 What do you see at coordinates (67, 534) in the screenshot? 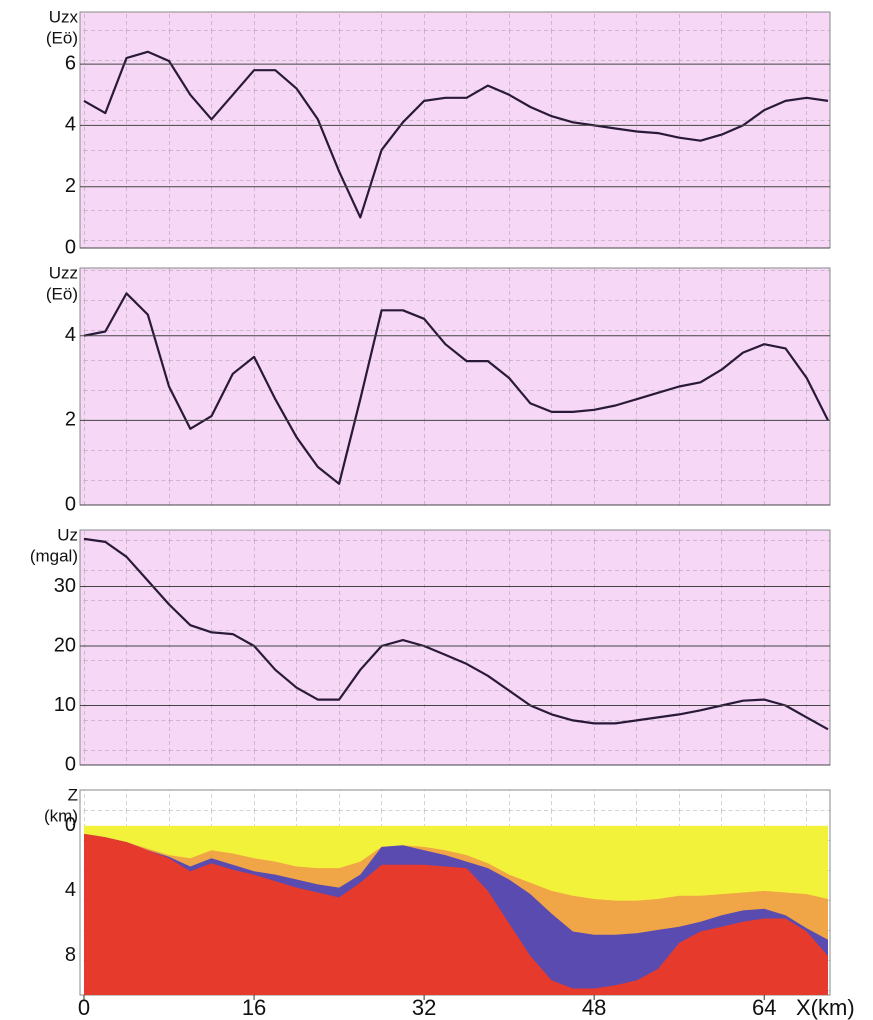
I see `y-axis-label: Uz` at bounding box center [67, 534].